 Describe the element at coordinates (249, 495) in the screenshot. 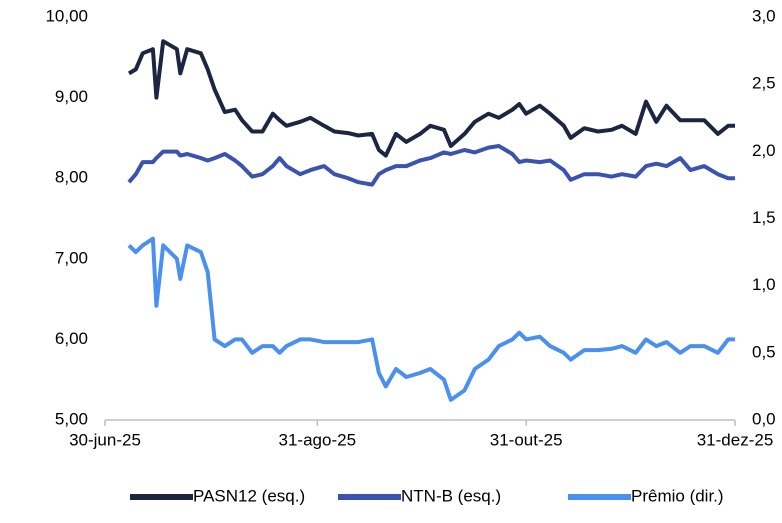

I see `legend-label: PASN12 (esq.)` at that location.